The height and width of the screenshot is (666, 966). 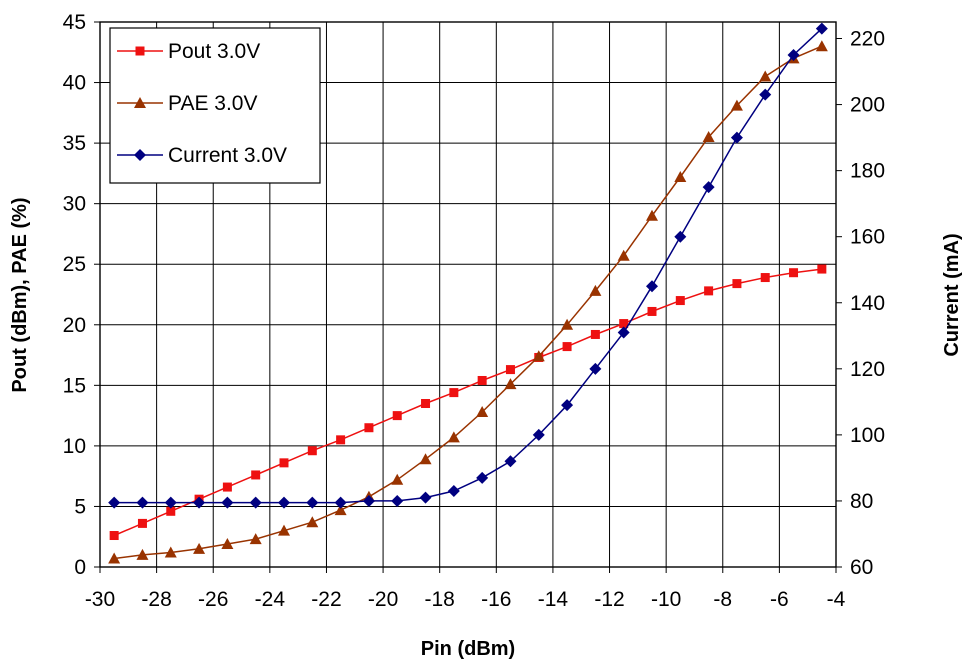 I want to click on legend-entry: Current 3.0V, so click(x=202, y=155).